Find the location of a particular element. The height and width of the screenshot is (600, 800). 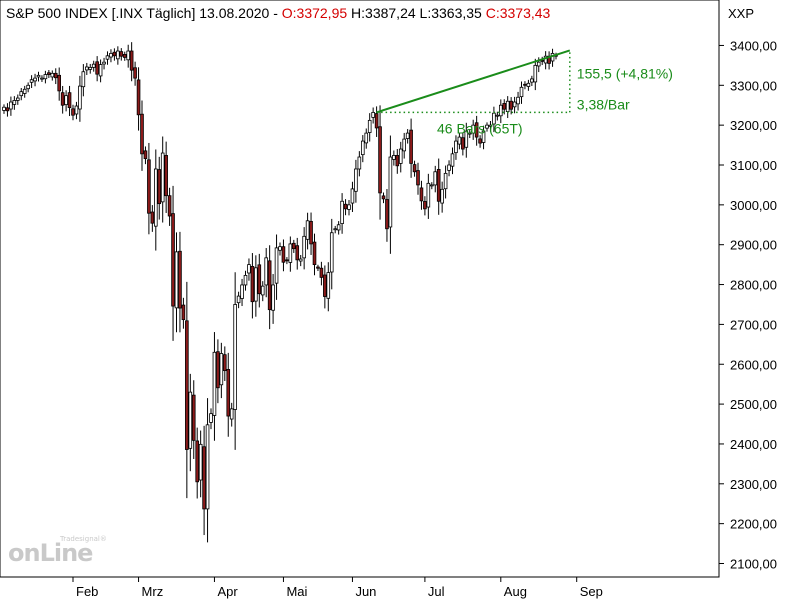

tradesignal-online-logo: onLine Tradesignal® is located at coordinates (58, 551).